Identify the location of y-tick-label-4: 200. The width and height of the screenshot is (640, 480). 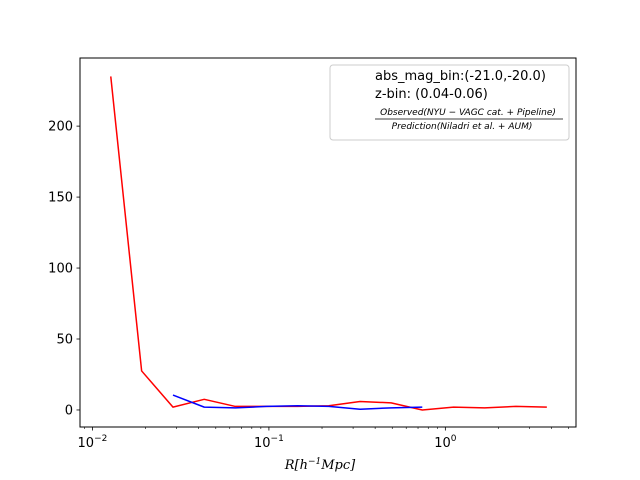
(60, 127).